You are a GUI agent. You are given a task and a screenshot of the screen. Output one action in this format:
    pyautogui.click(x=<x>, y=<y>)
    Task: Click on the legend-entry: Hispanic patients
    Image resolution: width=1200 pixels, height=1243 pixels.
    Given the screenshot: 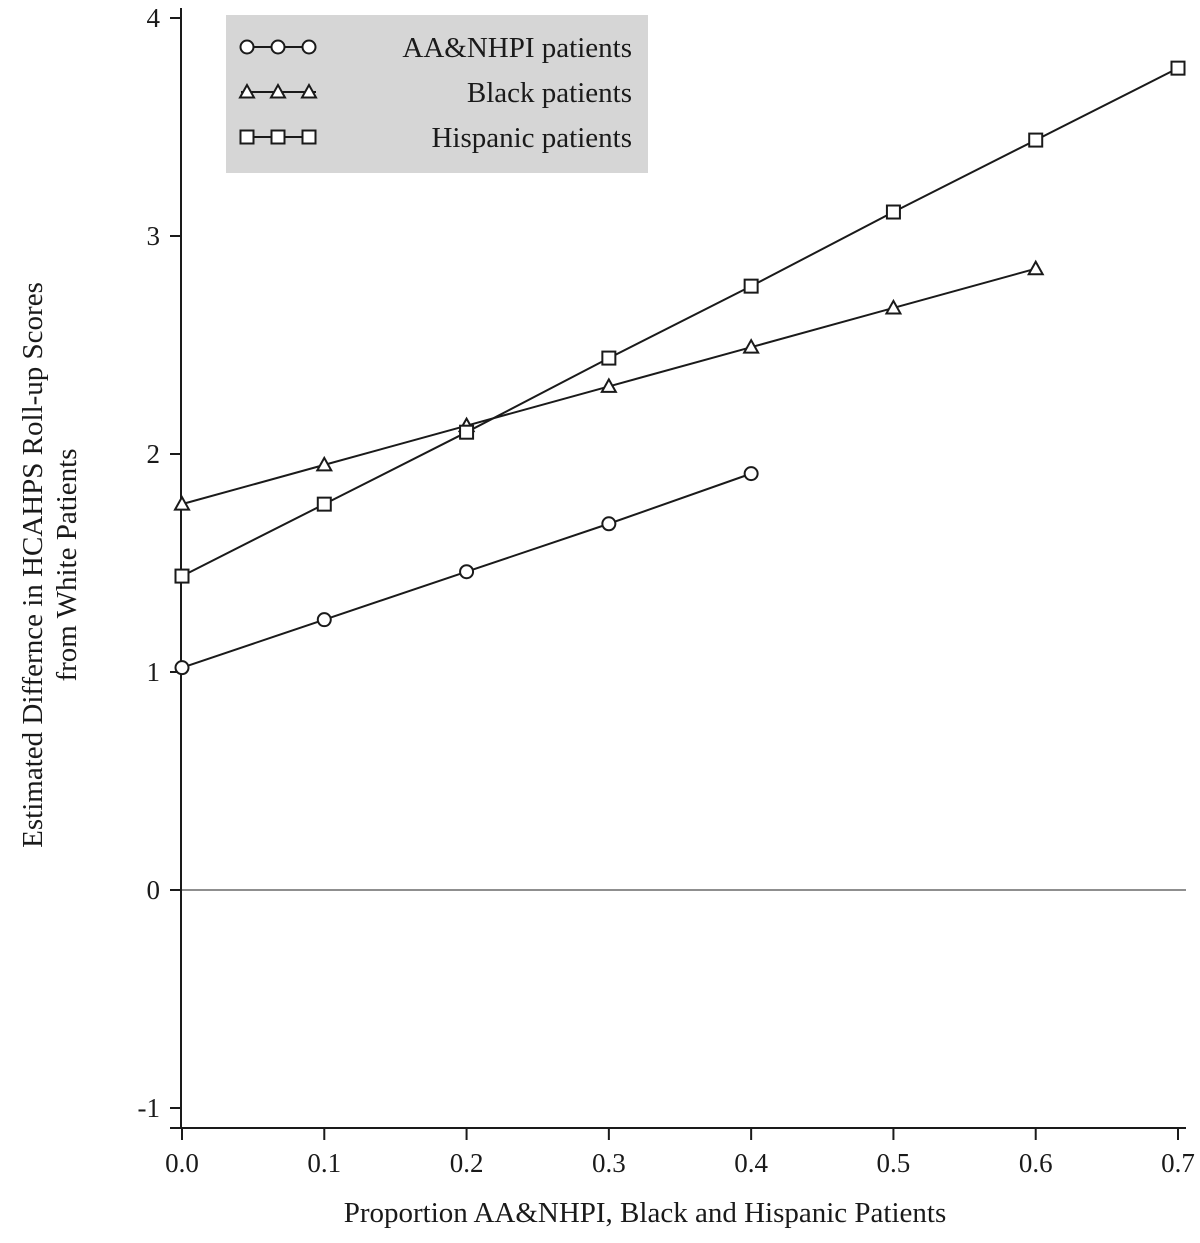 What is the action you would take?
    pyautogui.click(x=435, y=138)
    